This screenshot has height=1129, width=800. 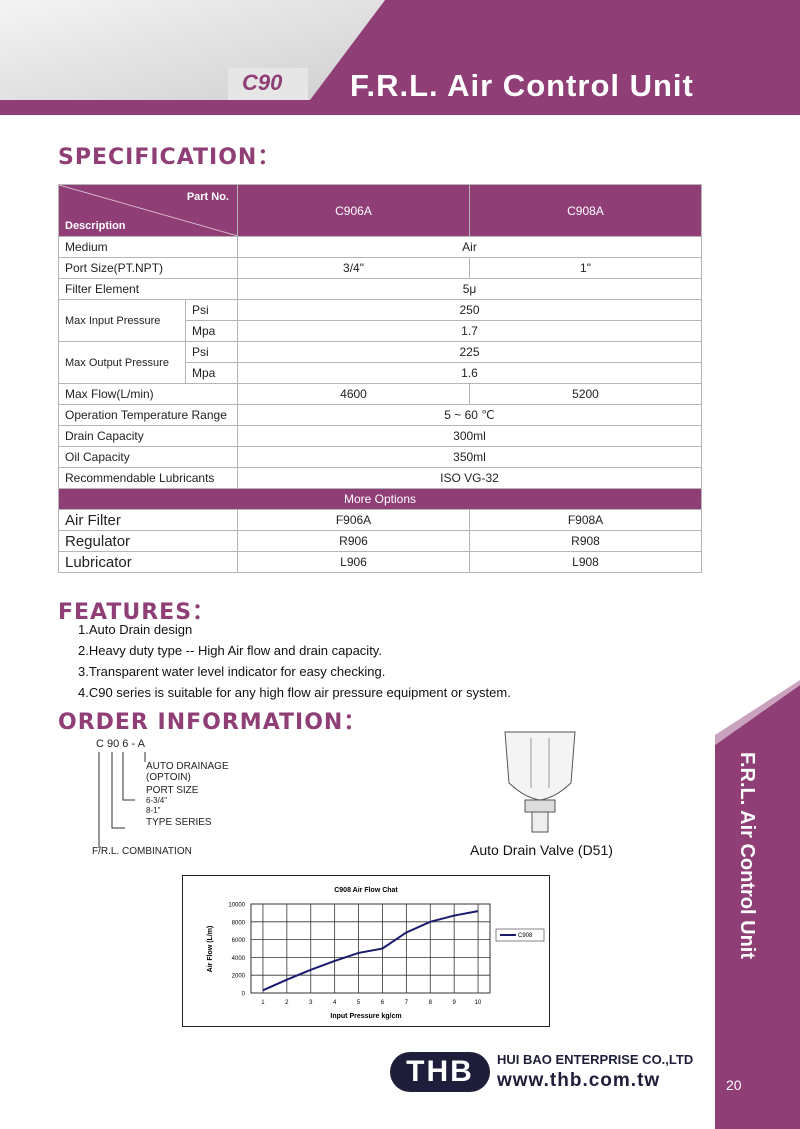 What do you see at coordinates (469, 436) in the screenshot?
I see `value-cell: 300ml` at bounding box center [469, 436].